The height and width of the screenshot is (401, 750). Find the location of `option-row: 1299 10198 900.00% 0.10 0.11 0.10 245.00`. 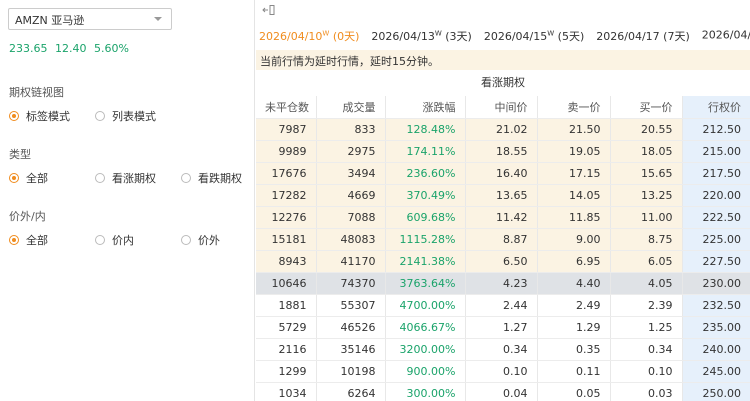

option-row: 1299 10198 900.00% 0.10 0.11 0.10 245.00 is located at coordinates (503, 371).